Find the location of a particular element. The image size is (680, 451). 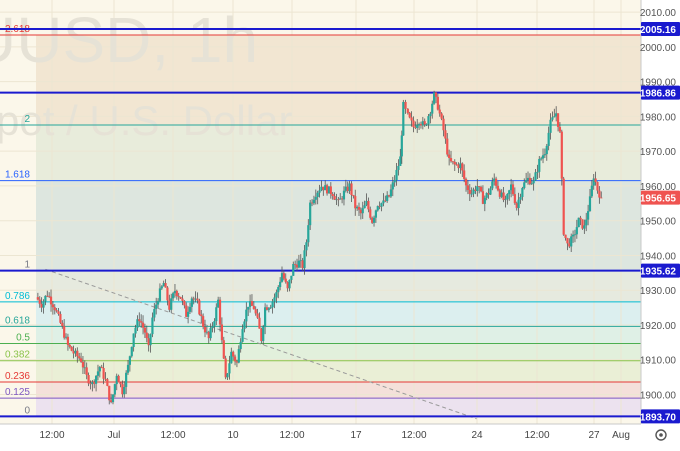

price-tick-label: 1980.00 is located at coordinates (658, 117).